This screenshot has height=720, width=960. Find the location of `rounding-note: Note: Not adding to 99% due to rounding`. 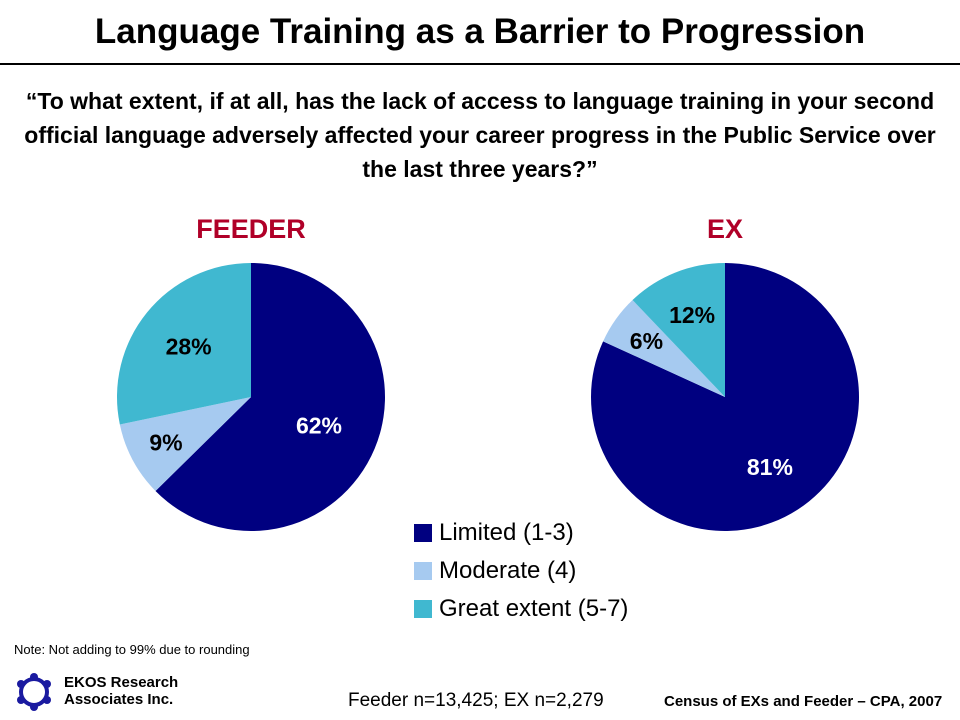

rounding-note: Note: Not adding to 99% due to rounding is located at coordinates (132, 649).